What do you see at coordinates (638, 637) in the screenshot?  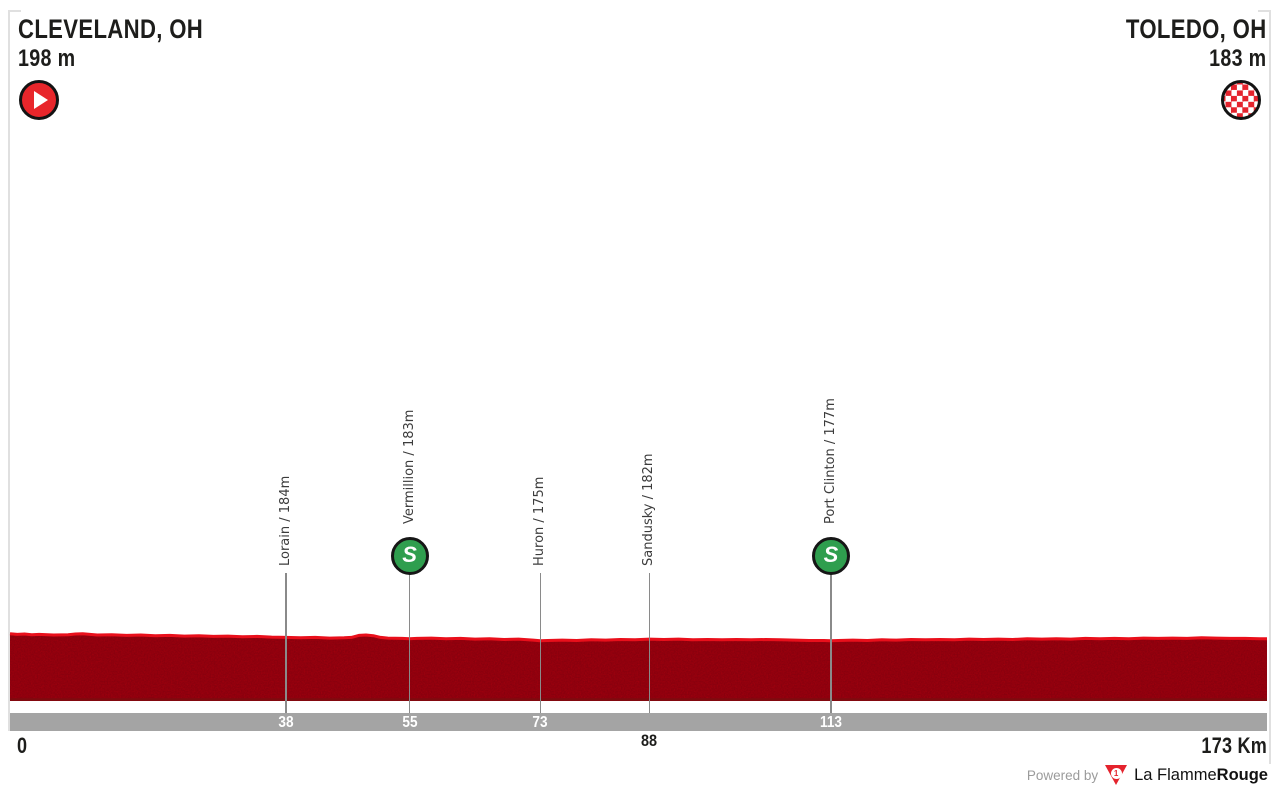 I see `elevation-top-edge` at bounding box center [638, 637].